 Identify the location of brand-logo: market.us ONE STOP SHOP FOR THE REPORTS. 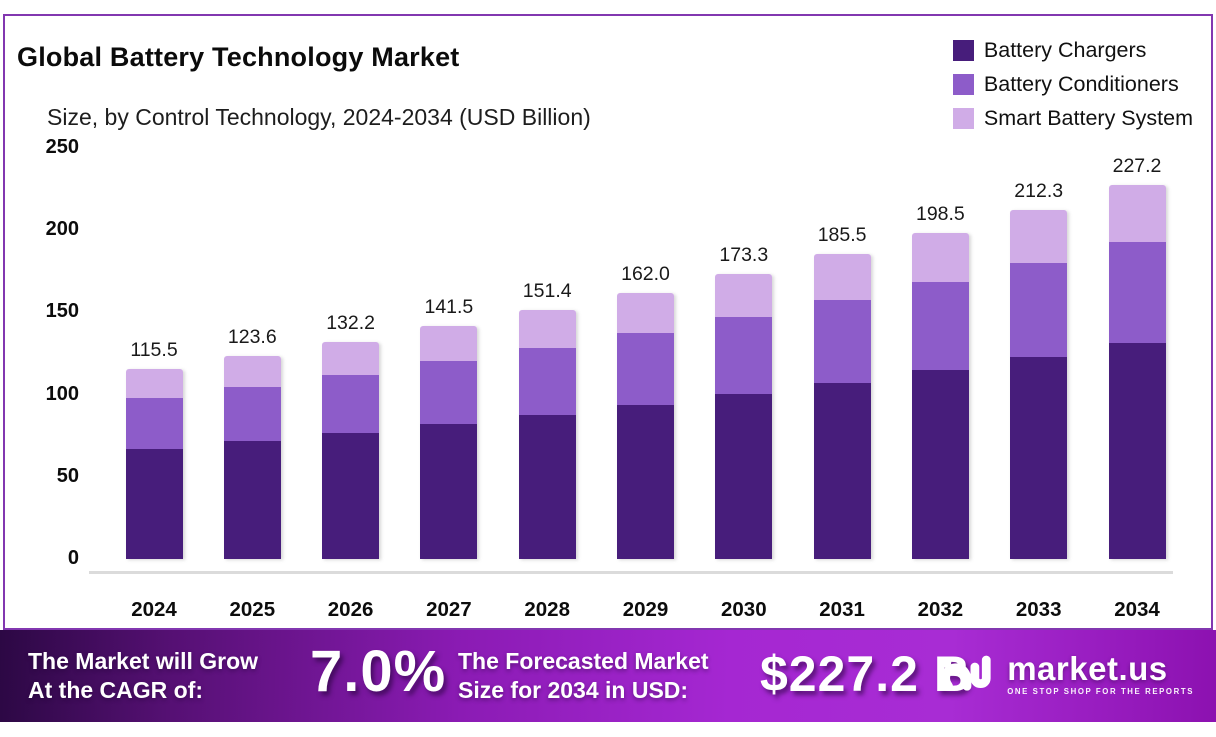
(1066, 674).